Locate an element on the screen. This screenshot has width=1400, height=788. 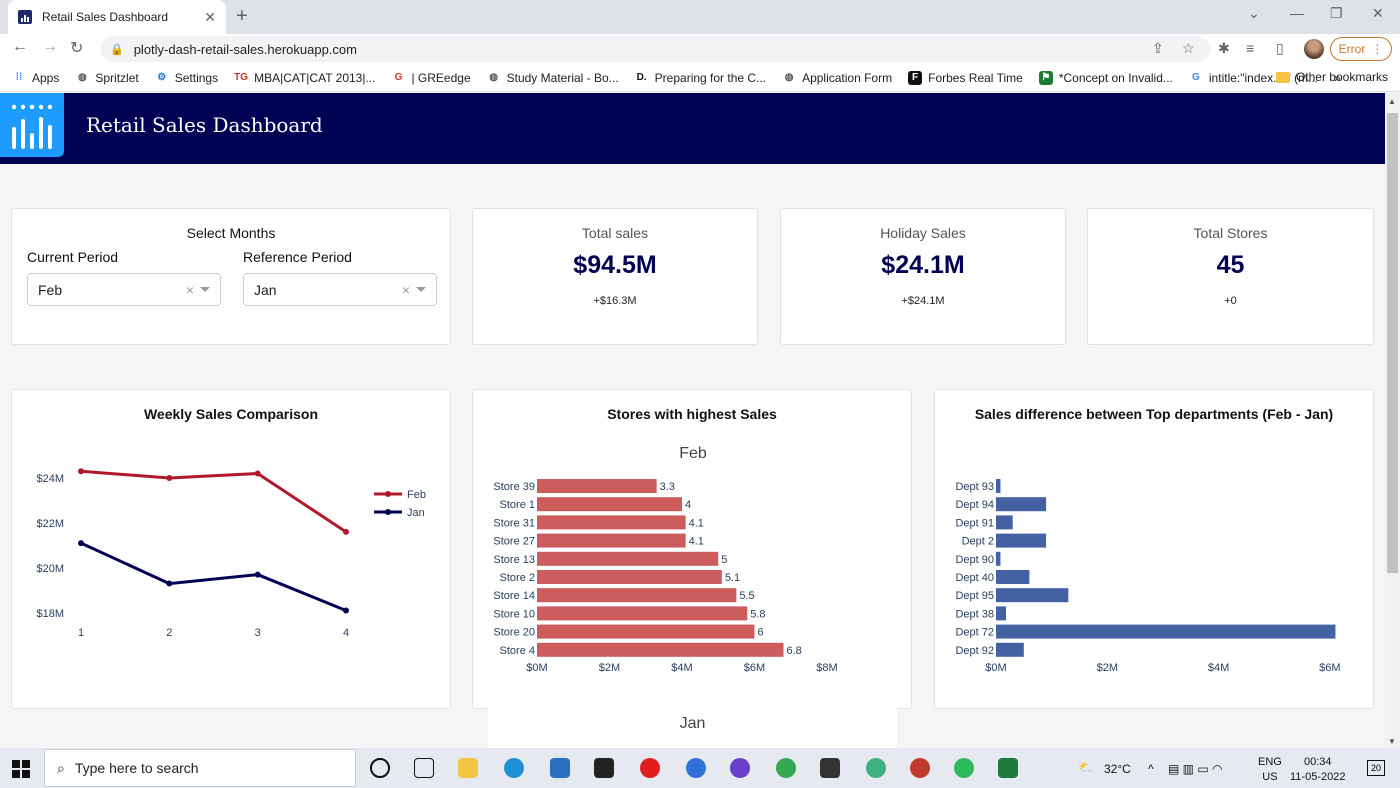
reference-period-dropdown: Jan × is located at coordinates (340, 289).